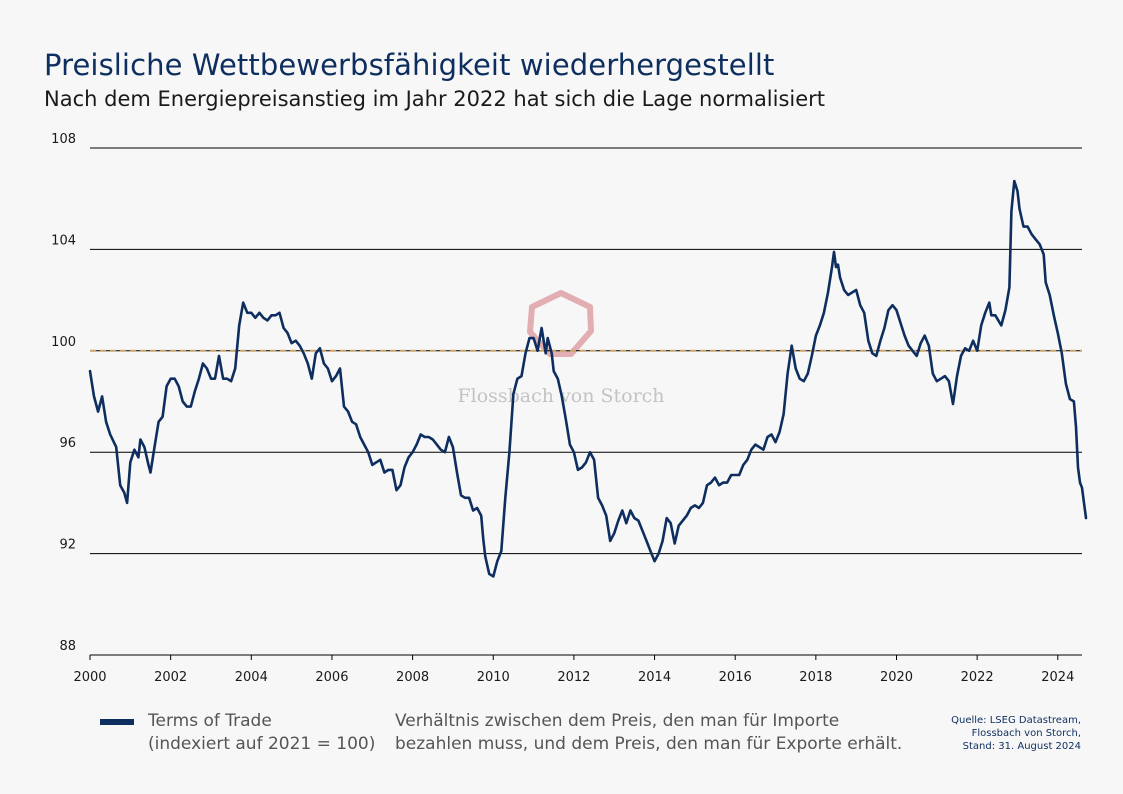 The image size is (1123, 794). I want to click on x-tick-label: 2008, so click(412, 677).